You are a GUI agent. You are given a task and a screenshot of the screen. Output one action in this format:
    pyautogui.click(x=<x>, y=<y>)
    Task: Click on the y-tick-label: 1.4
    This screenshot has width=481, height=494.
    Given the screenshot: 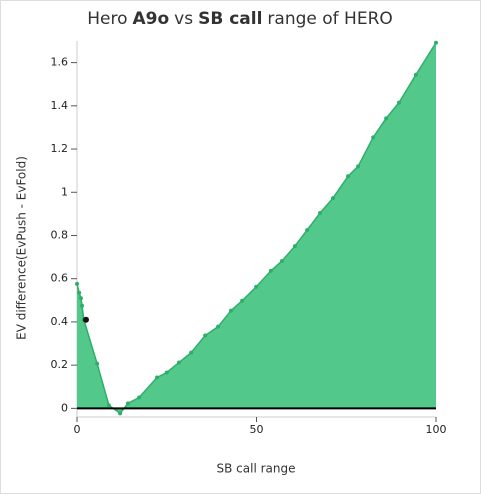 What is the action you would take?
    pyautogui.click(x=60, y=105)
    